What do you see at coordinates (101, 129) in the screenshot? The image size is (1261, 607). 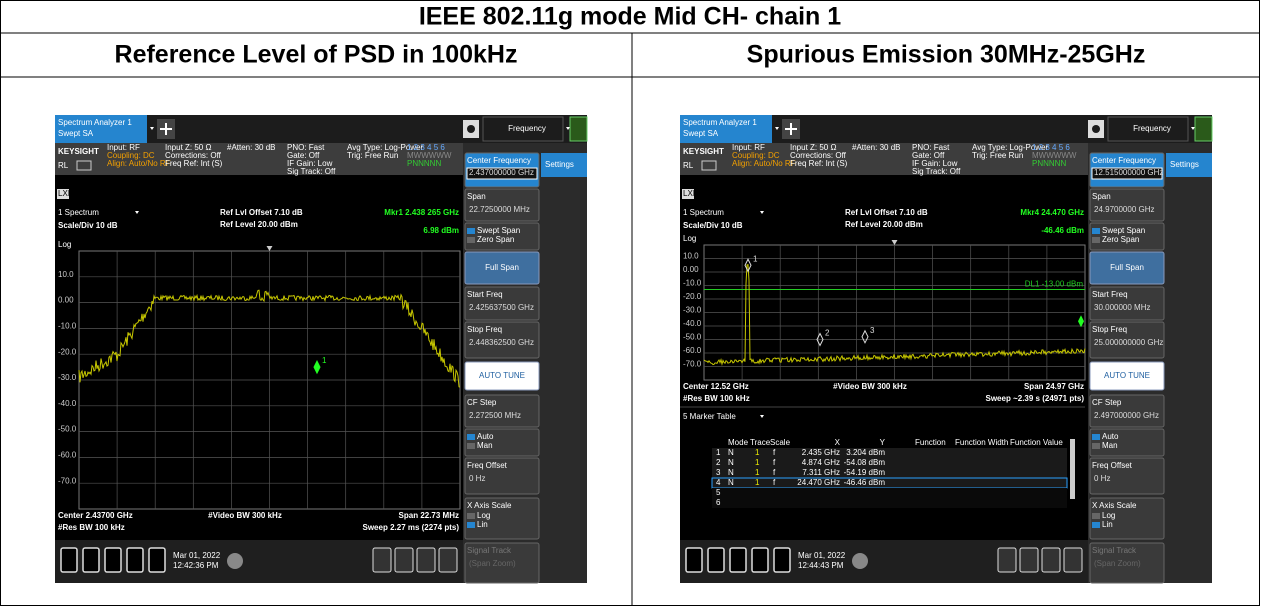 I see `tab` at bounding box center [101, 129].